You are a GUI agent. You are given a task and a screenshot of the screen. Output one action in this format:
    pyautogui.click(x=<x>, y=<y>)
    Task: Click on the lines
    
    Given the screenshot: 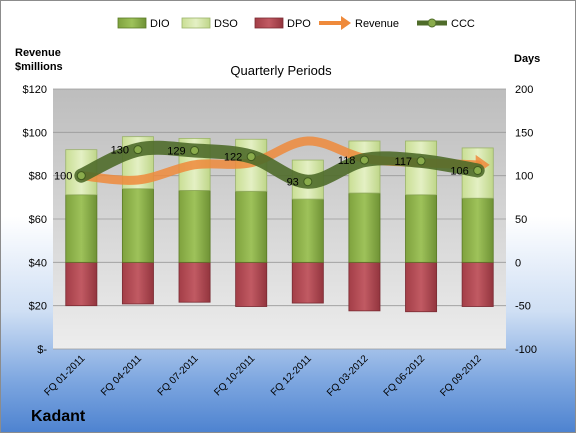 What is the action you would take?
    pyautogui.click(x=282, y=162)
    